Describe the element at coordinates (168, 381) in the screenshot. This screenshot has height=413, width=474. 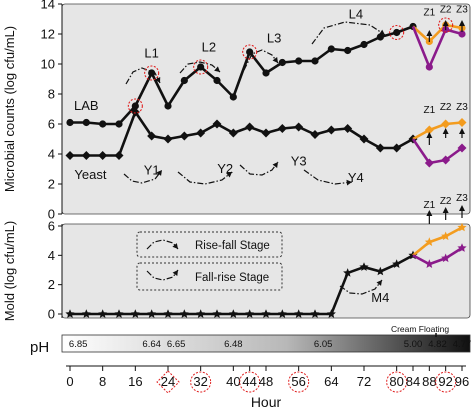
I see `x-tick-label: 24` at that location.